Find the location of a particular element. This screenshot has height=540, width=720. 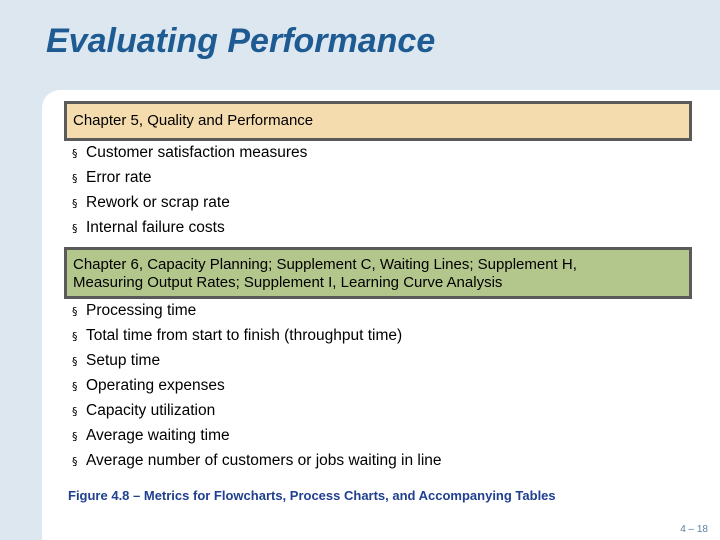

slide-title: Evaluating Performance is located at coordinates (241, 41).